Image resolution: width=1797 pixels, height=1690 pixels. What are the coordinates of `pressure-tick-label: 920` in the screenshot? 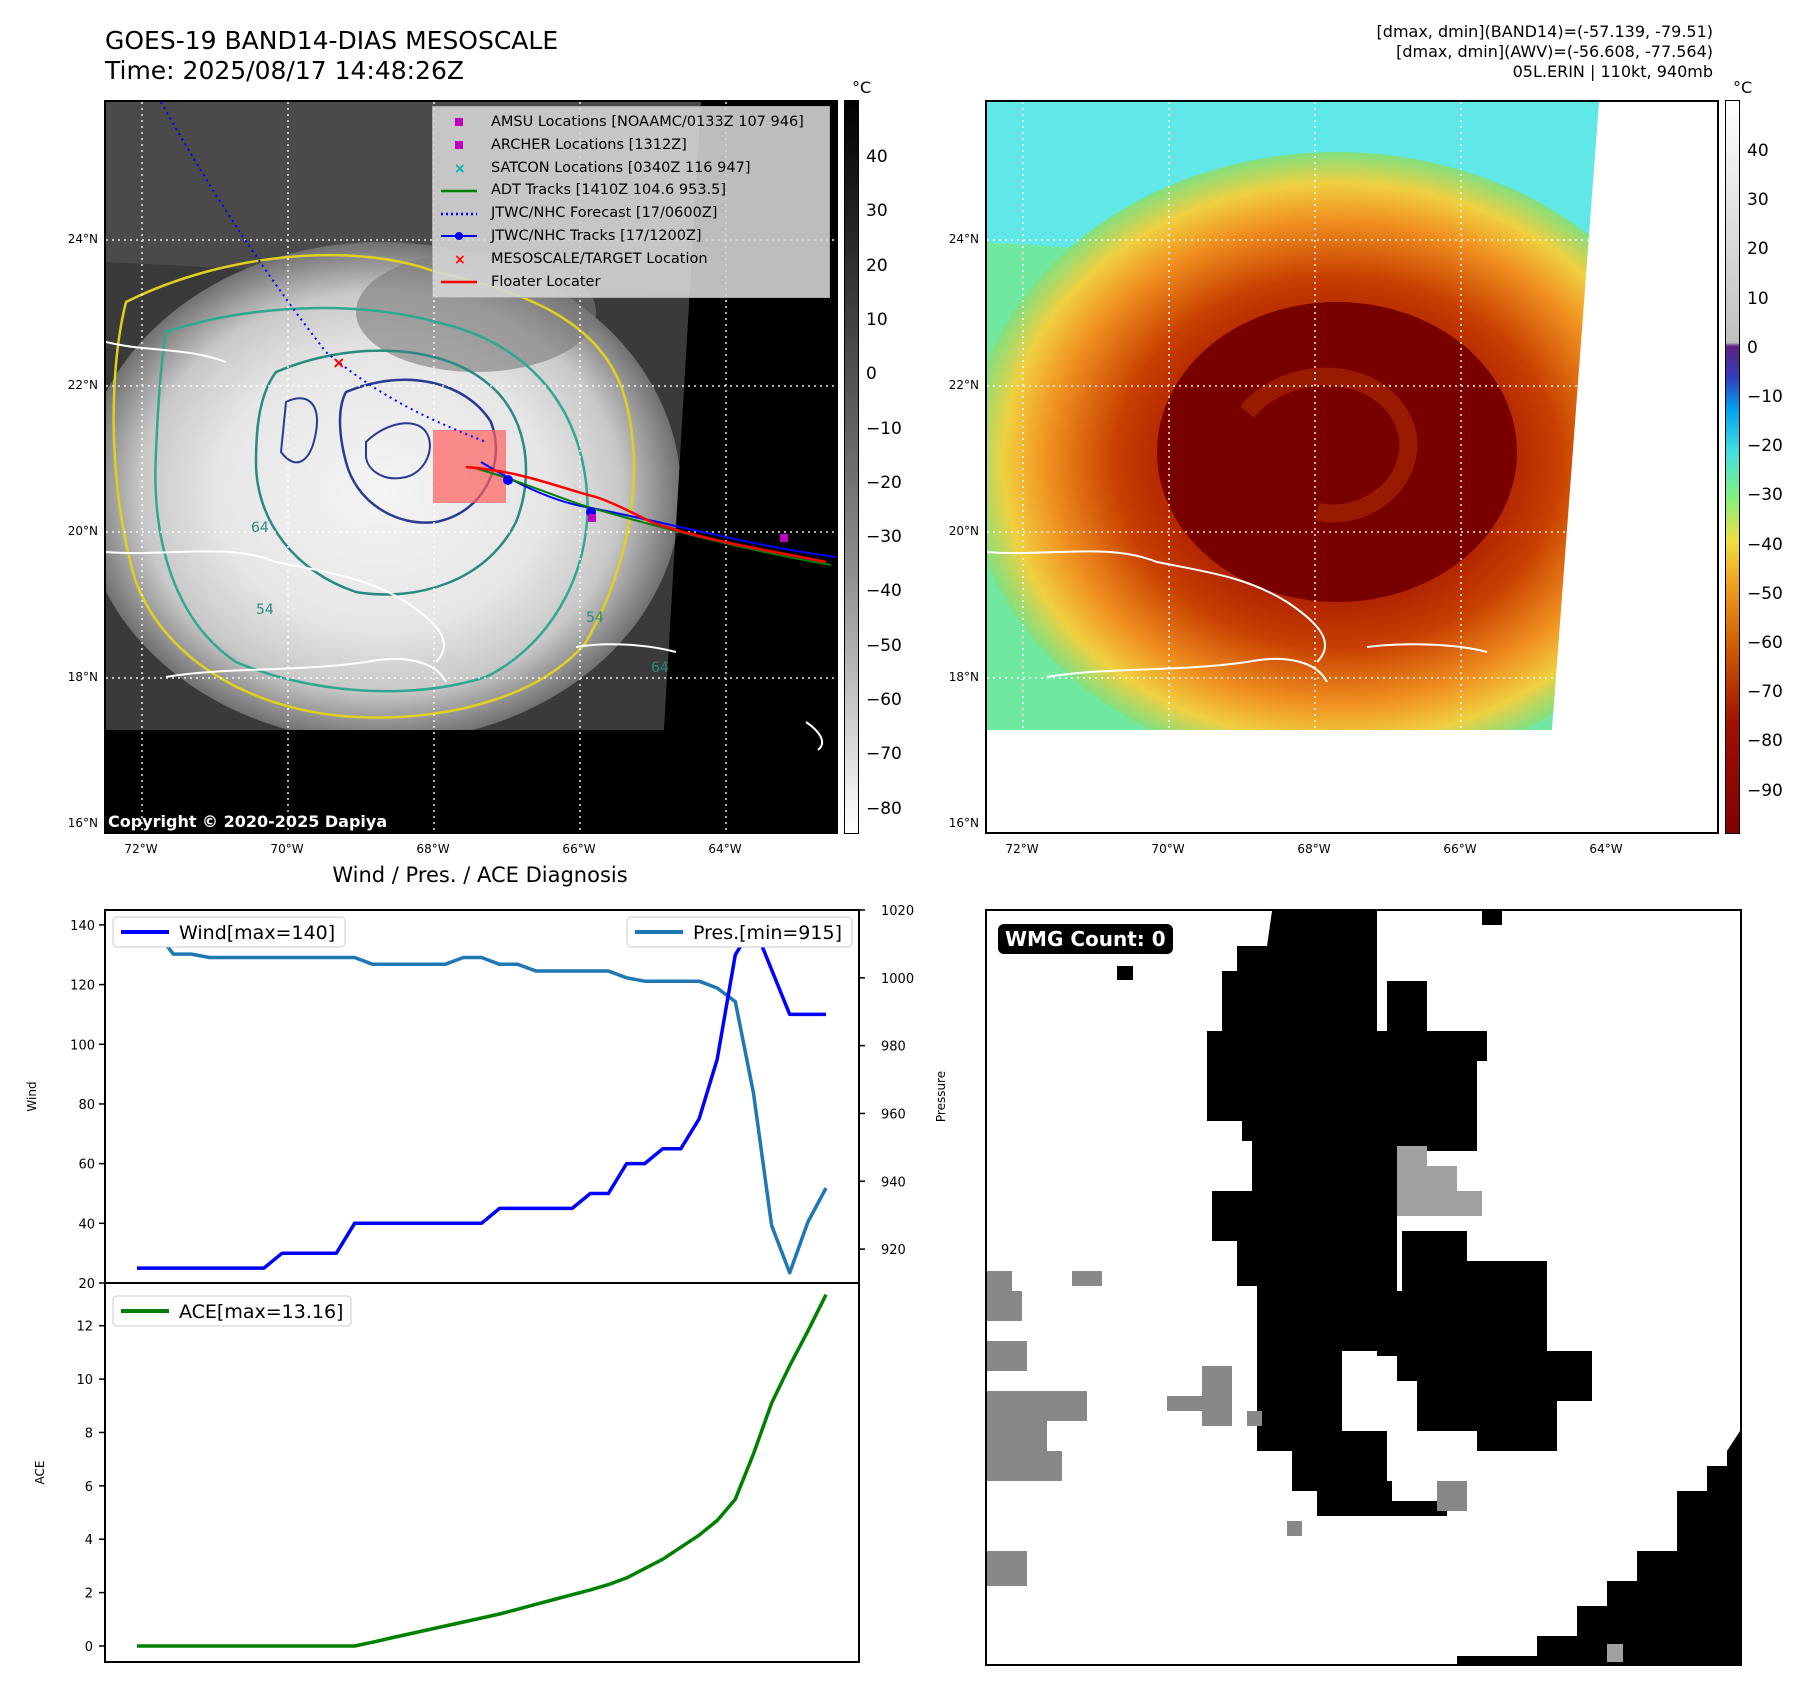 It's located at (893, 1250).